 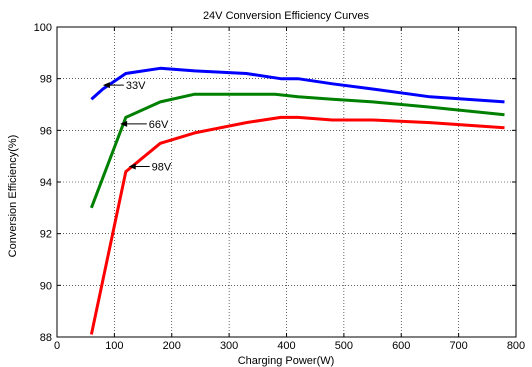 What do you see at coordinates (162, 168) in the screenshot?
I see `annotation-label: 98V` at bounding box center [162, 168].